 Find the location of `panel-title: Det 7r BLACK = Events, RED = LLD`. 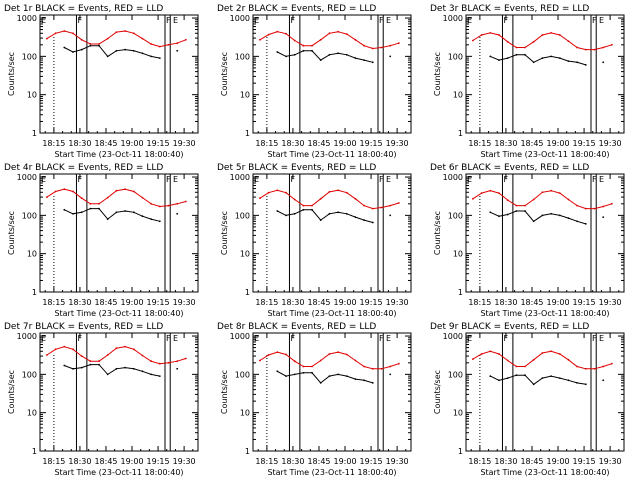

panel-title: Det 7r BLACK = Events, RED = LLD is located at coordinates (83, 327).